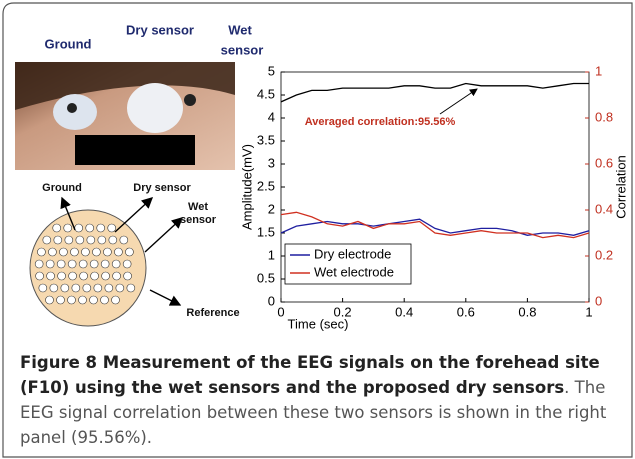 This screenshot has width=635, height=459. I want to click on y-tick-label: 3.5, so click(266, 139).